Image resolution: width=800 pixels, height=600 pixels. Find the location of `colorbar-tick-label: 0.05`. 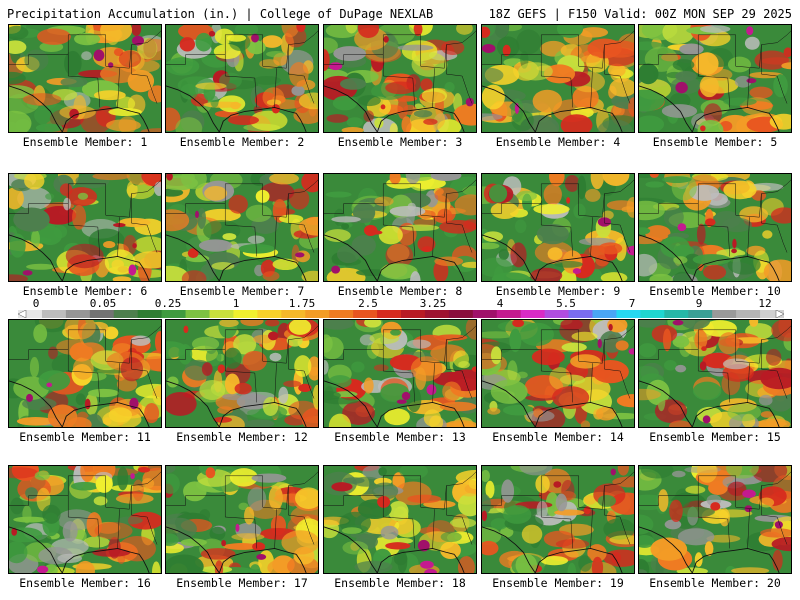

colorbar-tick-label: 0.05 is located at coordinates (103, 303).